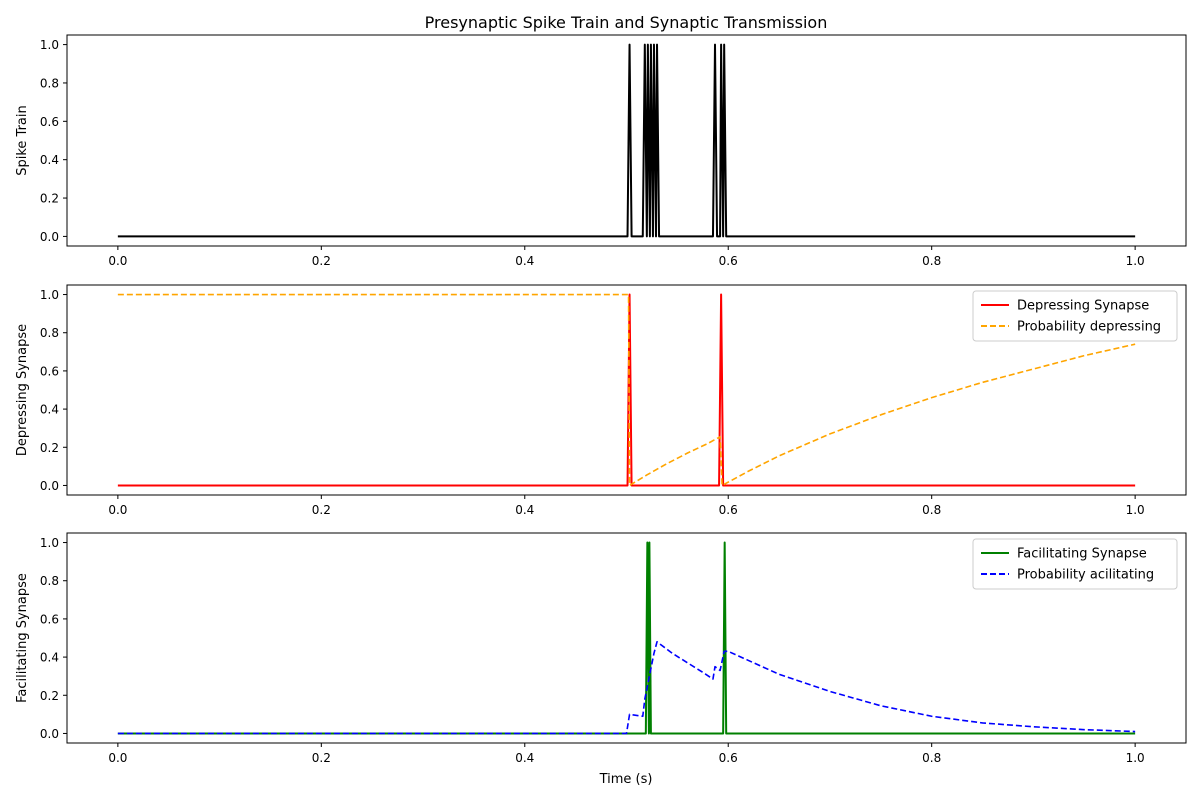 The width and height of the screenshot is (1200, 800). Describe the element at coordinates (1085, 575) in the screenshot. I see `legend-label: Probability acilitating` at that location.